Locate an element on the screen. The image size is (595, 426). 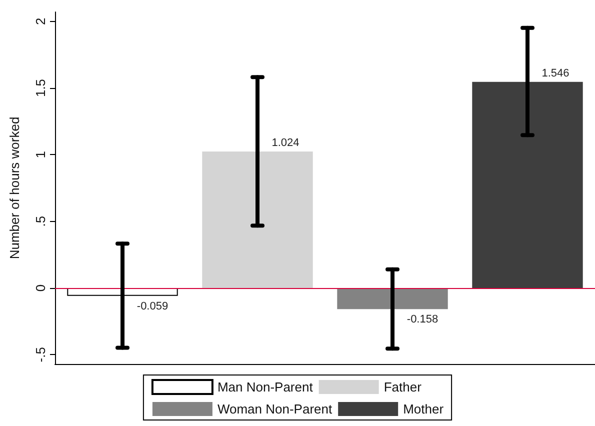
legend-label: Father is located at coordinates (403, 387).